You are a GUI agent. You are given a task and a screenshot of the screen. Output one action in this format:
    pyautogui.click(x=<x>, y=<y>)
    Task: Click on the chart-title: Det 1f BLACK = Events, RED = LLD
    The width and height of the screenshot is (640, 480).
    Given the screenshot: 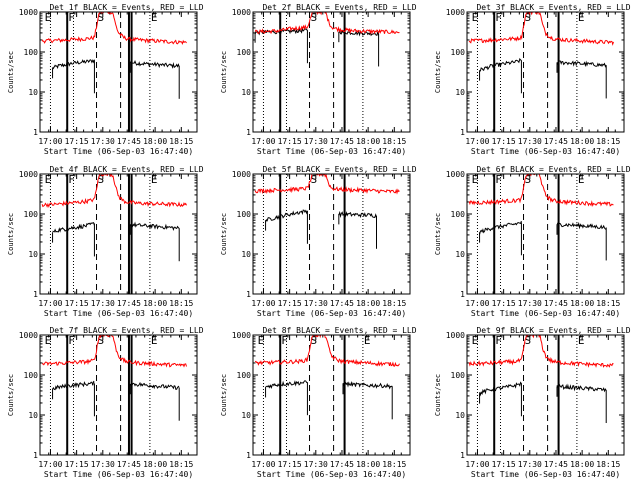 What is the action you would take?
    pyautogui.click(x=126, y=7)
    